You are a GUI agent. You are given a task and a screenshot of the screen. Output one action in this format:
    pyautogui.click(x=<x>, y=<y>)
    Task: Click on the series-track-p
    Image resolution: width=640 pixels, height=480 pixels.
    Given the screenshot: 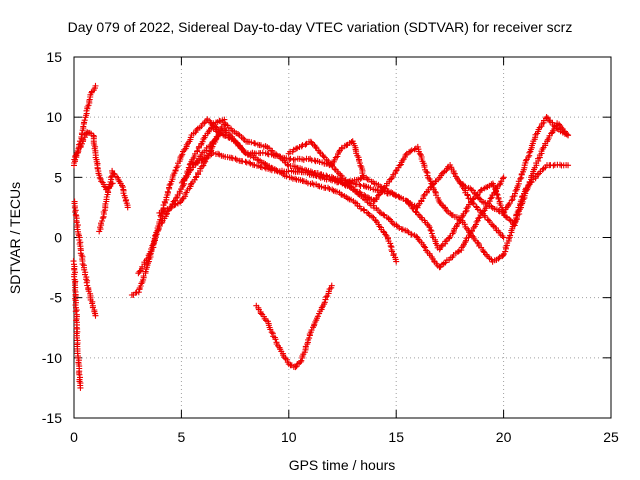 What is the action you would take?
    pyautogui.click(x=514, y=165)
    